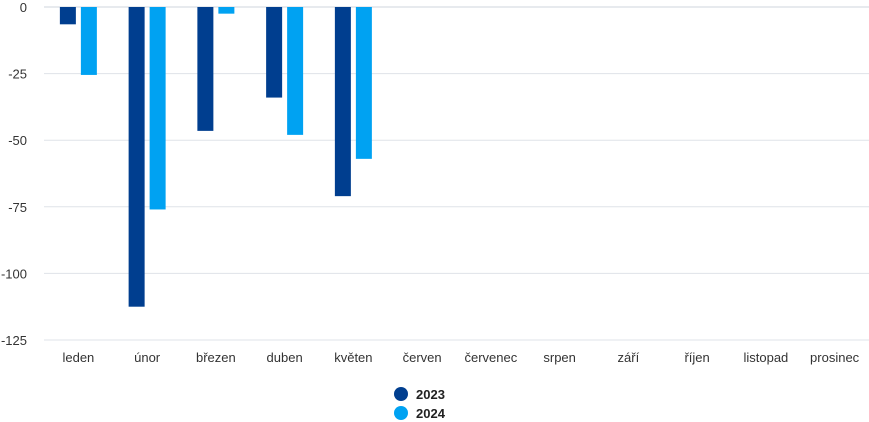  What do you see at coordinates (696, 357) in the screenshot?
I see `x-tick-label: říjen` at bounding box center [696, 357].